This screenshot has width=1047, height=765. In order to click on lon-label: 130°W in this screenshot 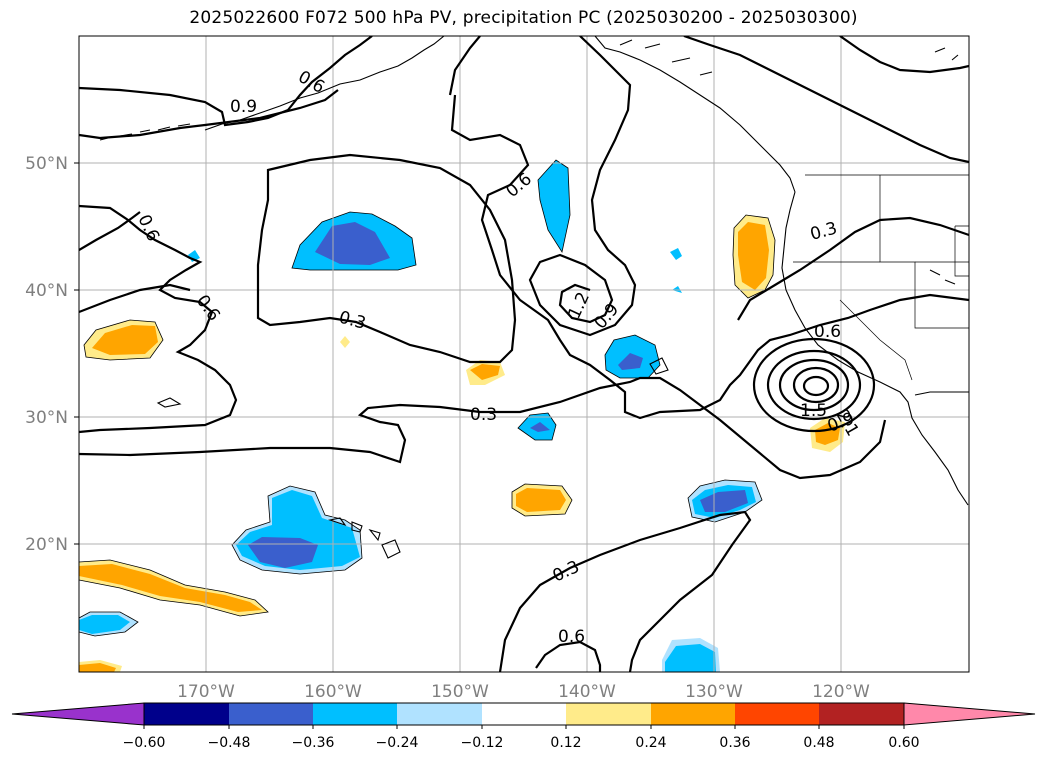, I will do `click(714, 692)`.